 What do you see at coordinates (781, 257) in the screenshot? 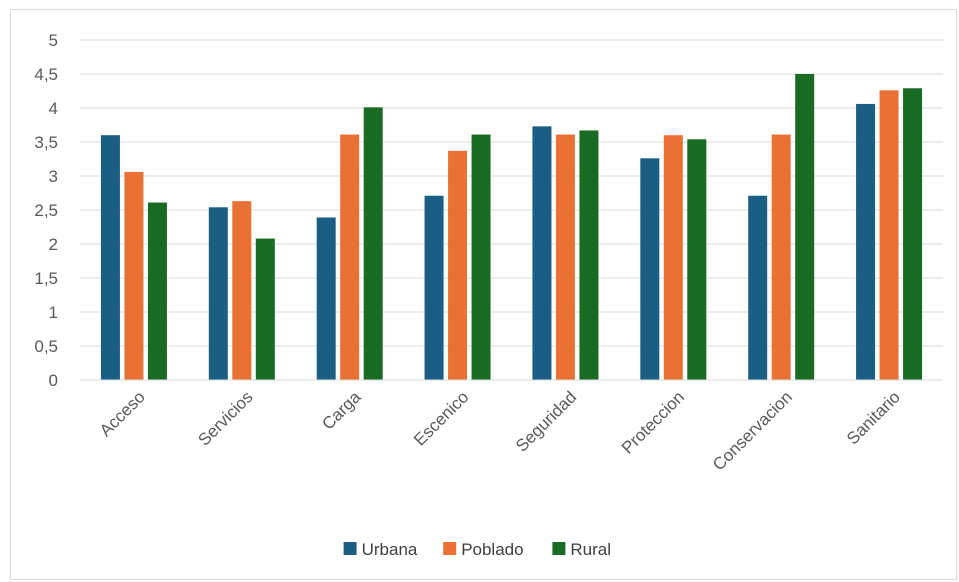
I see `bar-poblado-conservacion` at bounding box center [781, 257].